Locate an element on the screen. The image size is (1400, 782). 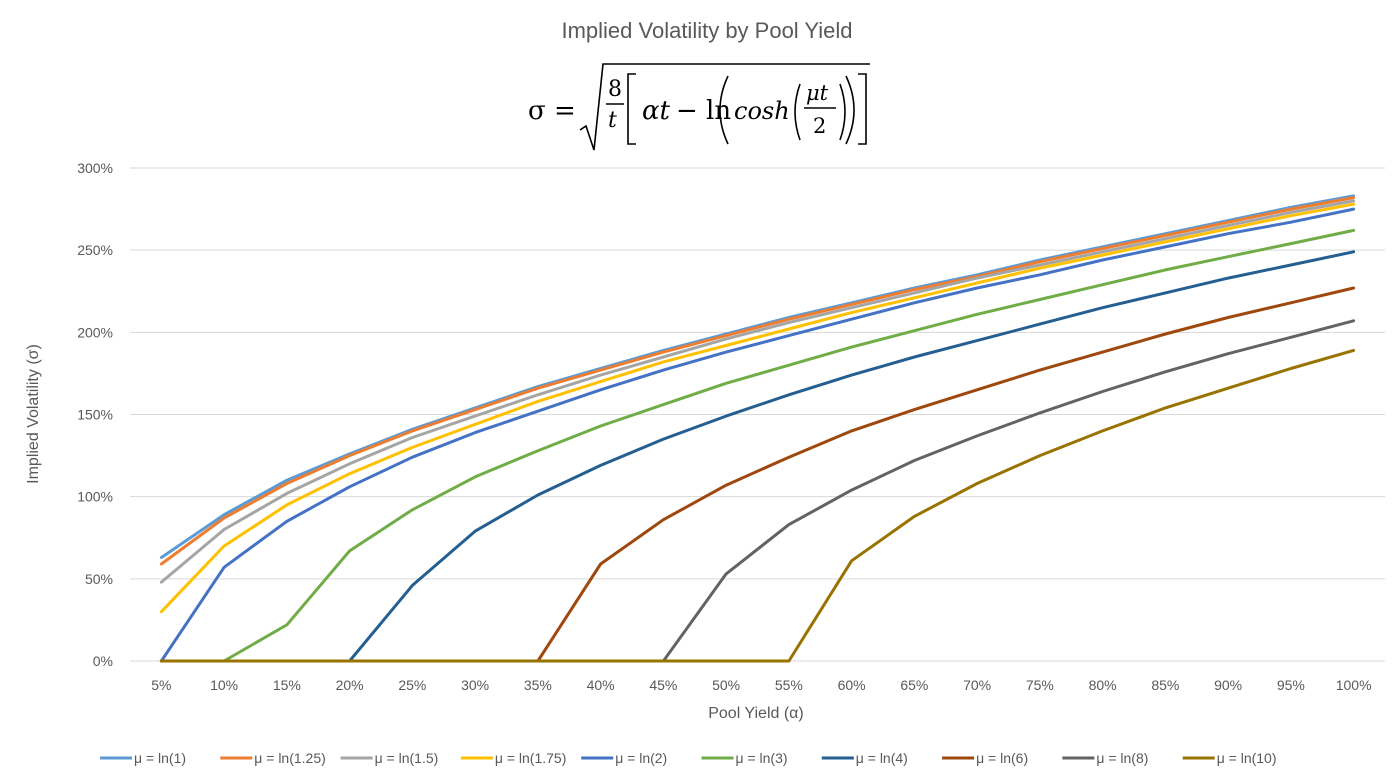
x-tick-label: 95% is located at coordinates (1291, 685).